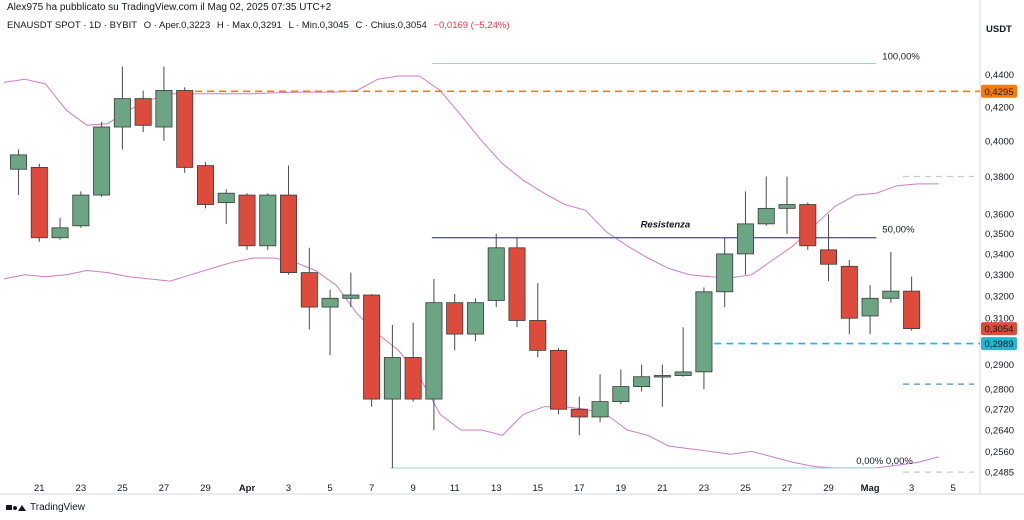  What do you see at coordinates (58, 507) in the screenshot?
I see `brand-label: TradingView` at bounding box center [58, 507].